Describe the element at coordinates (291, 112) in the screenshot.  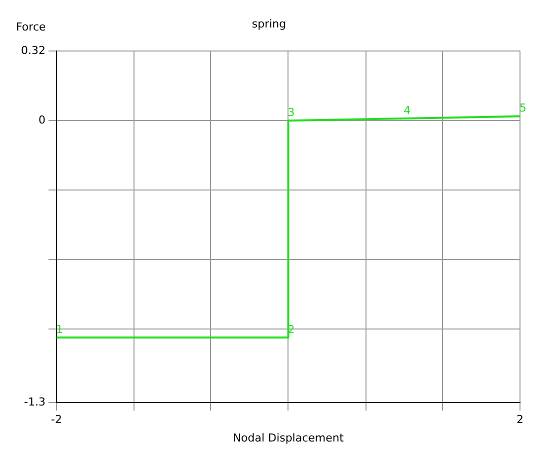
I see `annotation: 3` at that location.